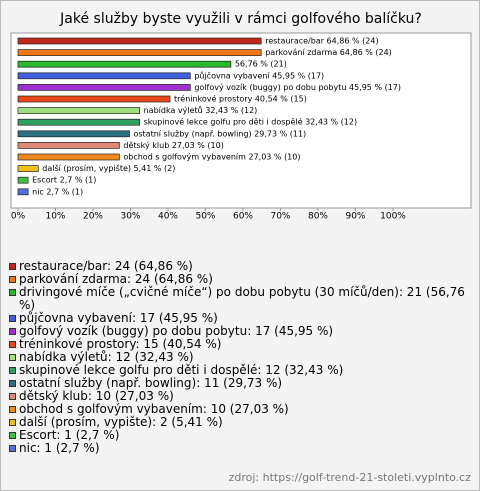 The height and width of the screenshot is (491, 480). I want to click on bar-label: nic 2,7 % (1), so click(57, 191).